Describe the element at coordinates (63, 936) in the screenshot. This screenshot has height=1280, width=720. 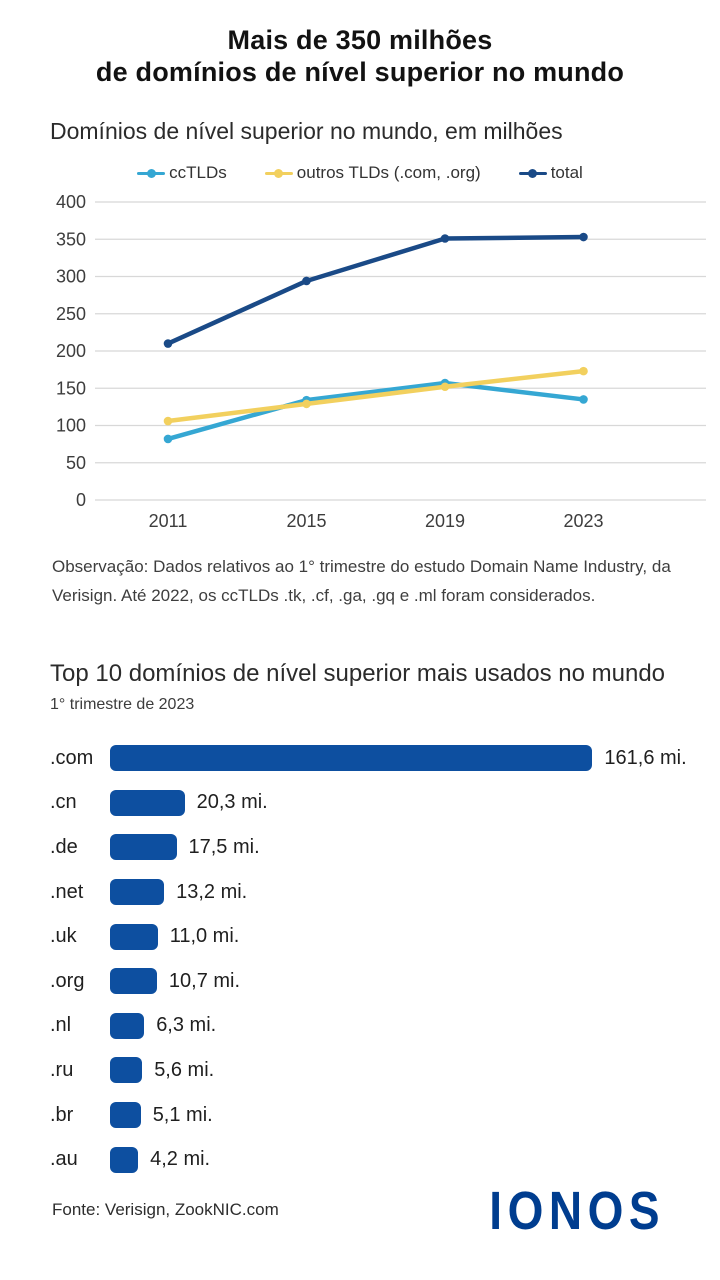
I see `tld-label: .uk` at that location.